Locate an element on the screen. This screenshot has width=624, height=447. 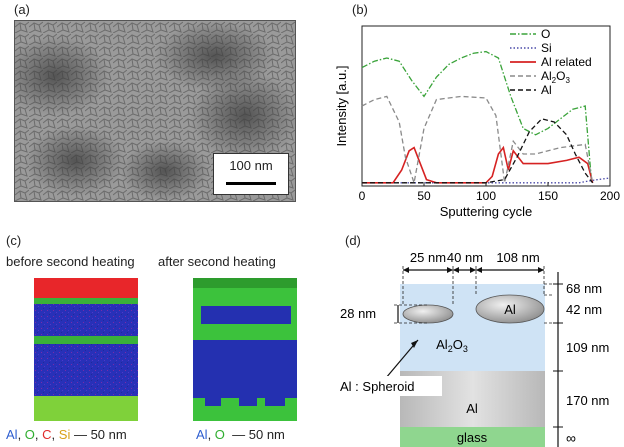
pointer-label-bg is located at coordinates (388, 386).